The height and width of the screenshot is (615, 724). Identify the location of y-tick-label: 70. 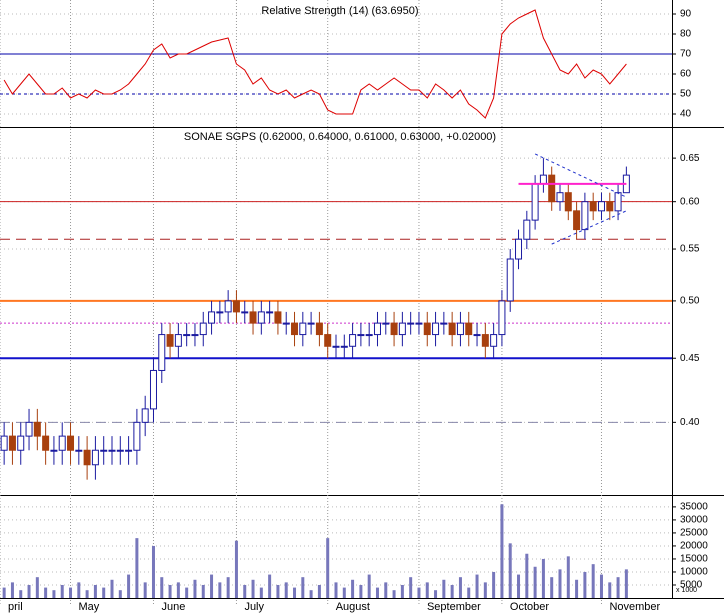
(686, 54).